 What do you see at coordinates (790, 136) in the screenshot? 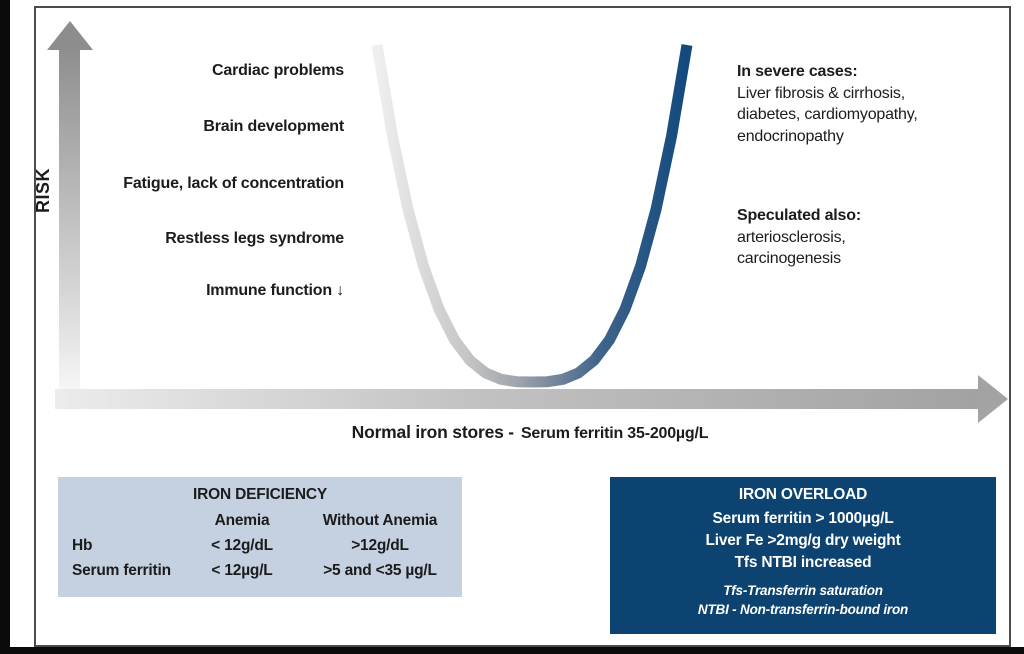
I see `severe-cases-line: endocrinopathy` at bounding box center [790, 136].